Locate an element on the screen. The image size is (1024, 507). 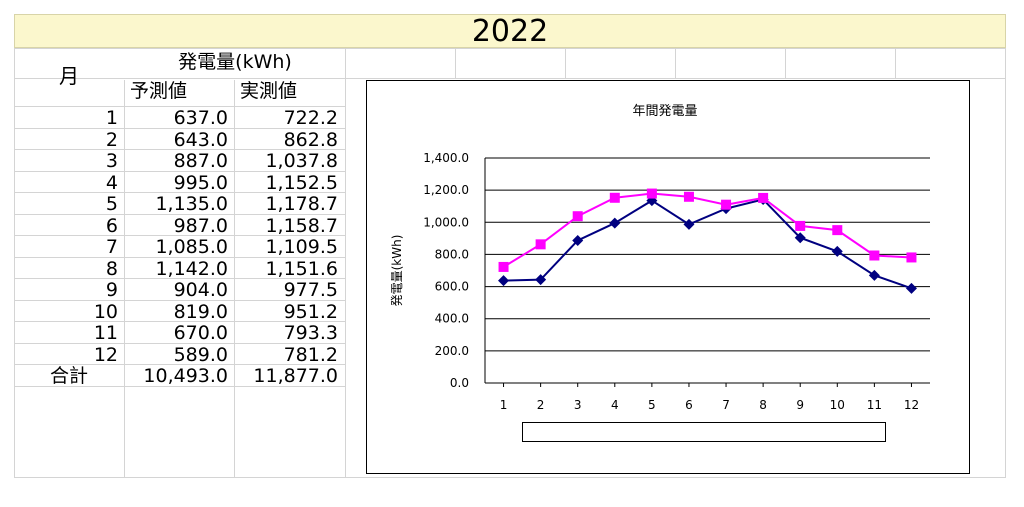
table-cell-actual: 951.2 is located at coordinates (310, 311).